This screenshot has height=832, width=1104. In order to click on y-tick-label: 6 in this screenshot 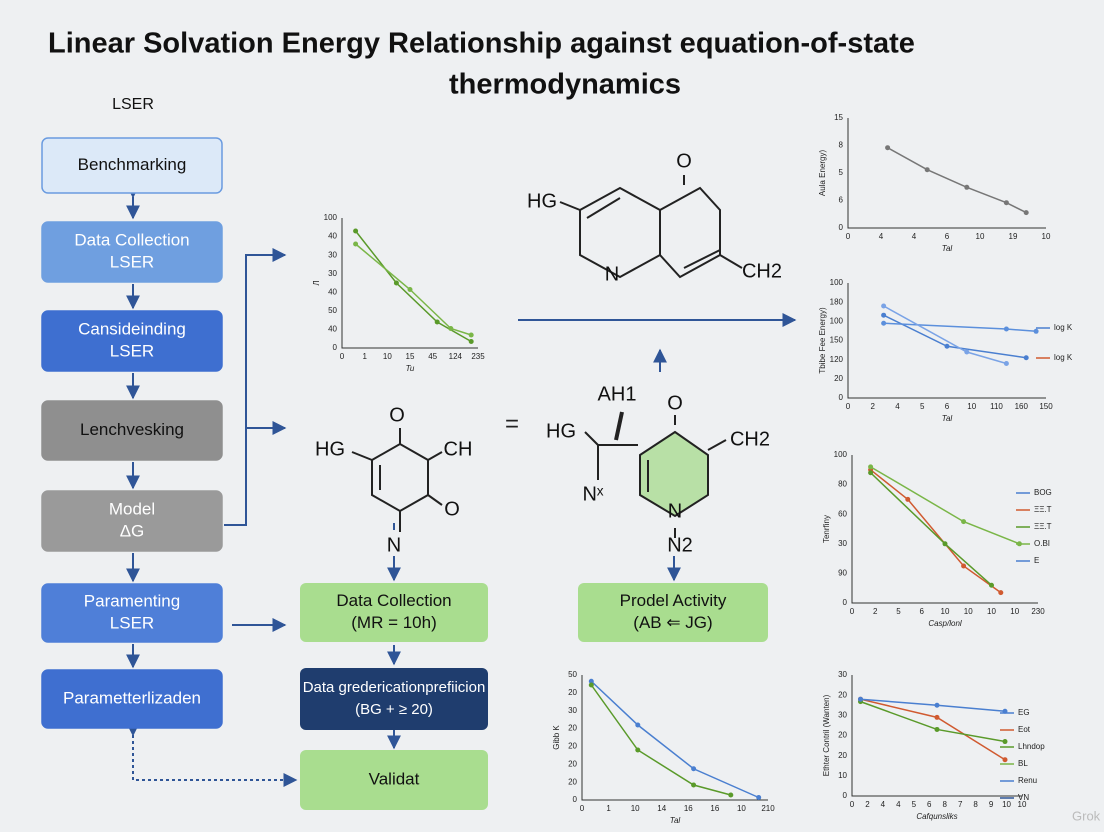, I will do `click(841, 200)`.